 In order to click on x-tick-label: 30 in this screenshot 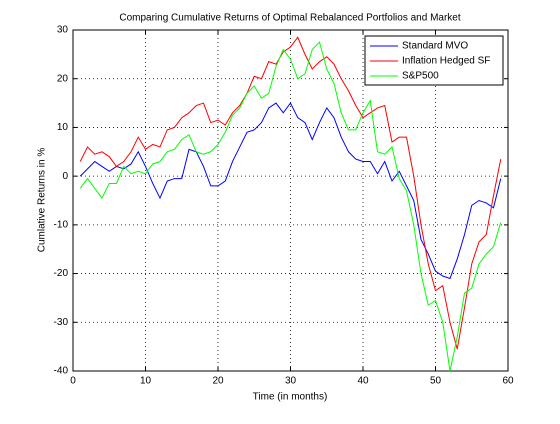, I will do `click(291, 381)`.